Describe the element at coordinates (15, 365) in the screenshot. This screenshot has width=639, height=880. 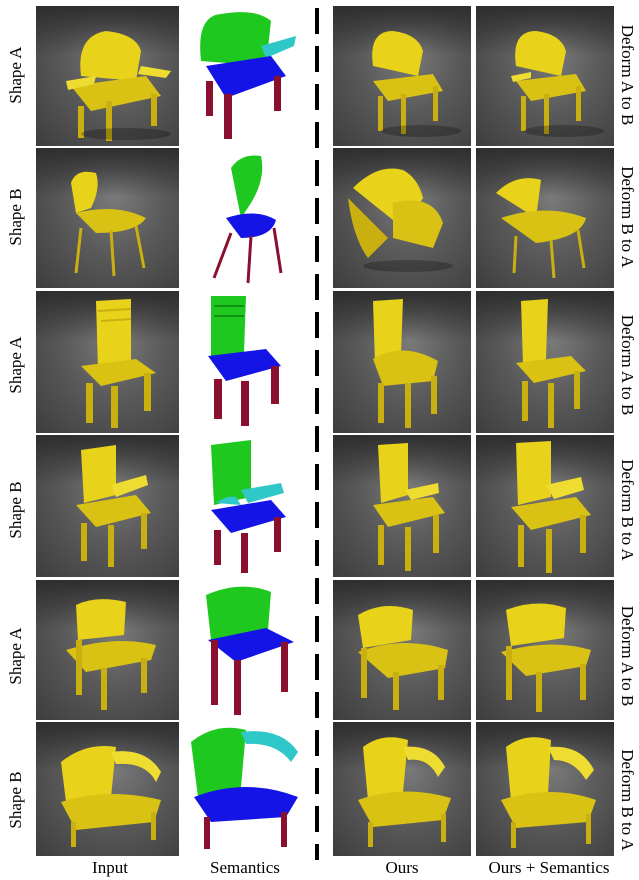
I see `row-label-3: Shape A` at that location.